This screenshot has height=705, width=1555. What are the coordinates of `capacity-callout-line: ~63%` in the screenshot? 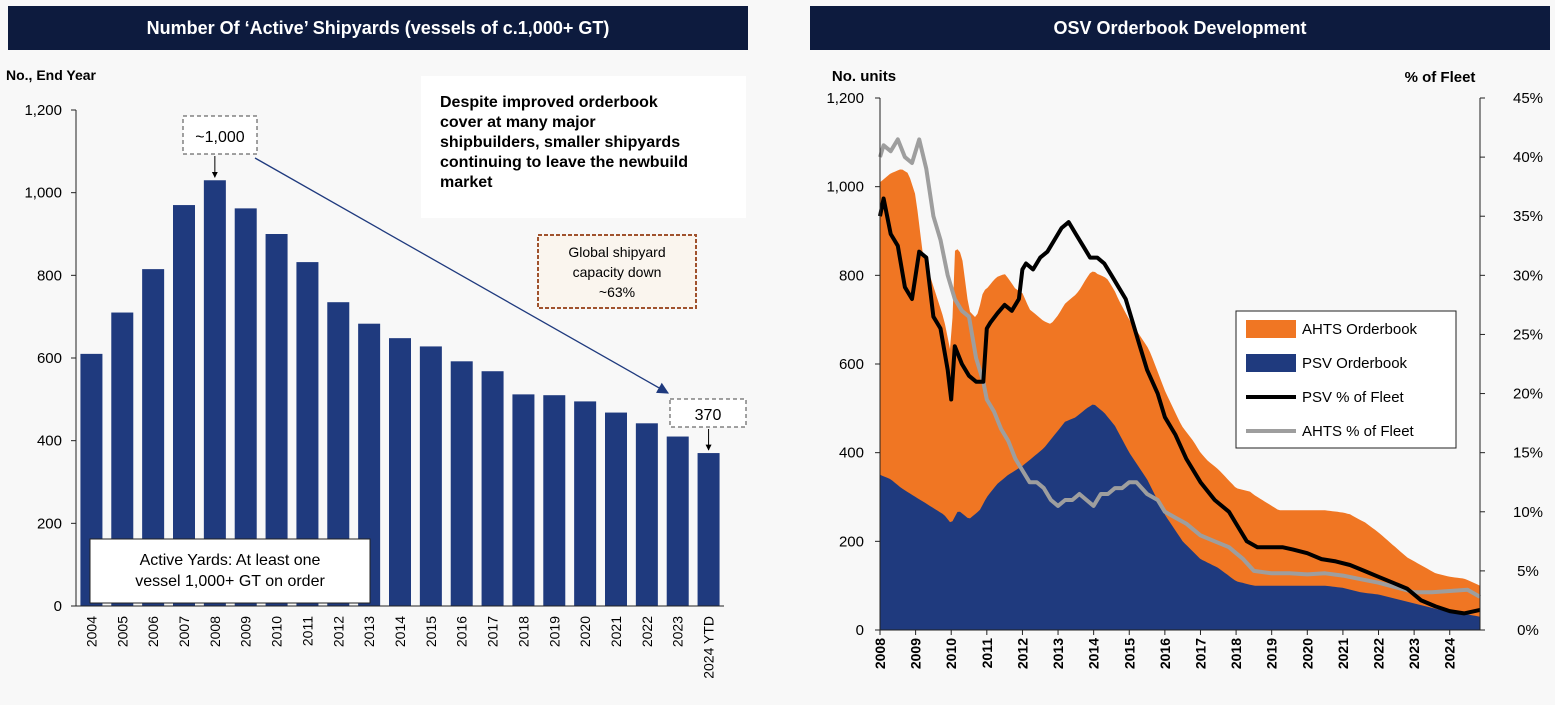 It's located at (617, 292).